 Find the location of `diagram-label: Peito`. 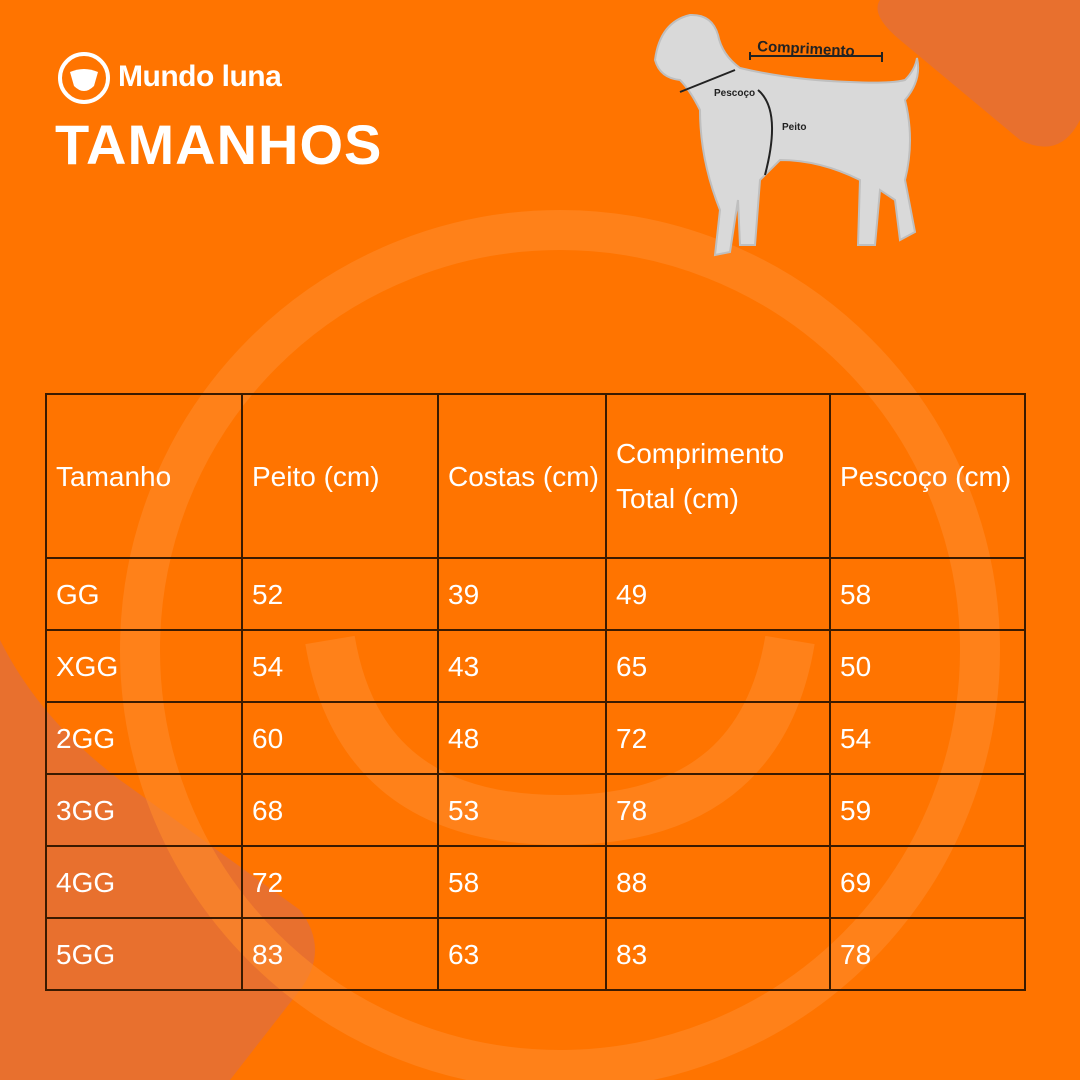

diagram-label: Peito is located at coordinates (794, 127).